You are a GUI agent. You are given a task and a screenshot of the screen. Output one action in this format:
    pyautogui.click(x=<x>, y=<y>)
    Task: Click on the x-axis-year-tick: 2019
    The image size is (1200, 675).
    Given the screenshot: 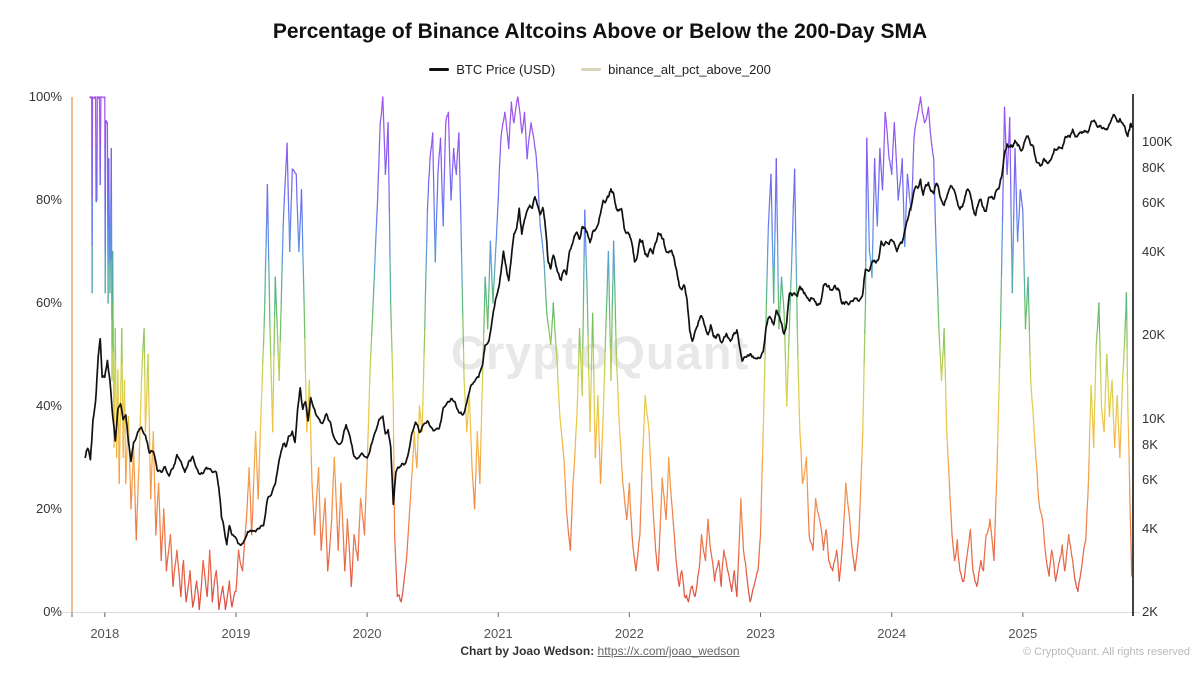 What is the action you would take?
    pyautogui.click(x=236, y=633)
    